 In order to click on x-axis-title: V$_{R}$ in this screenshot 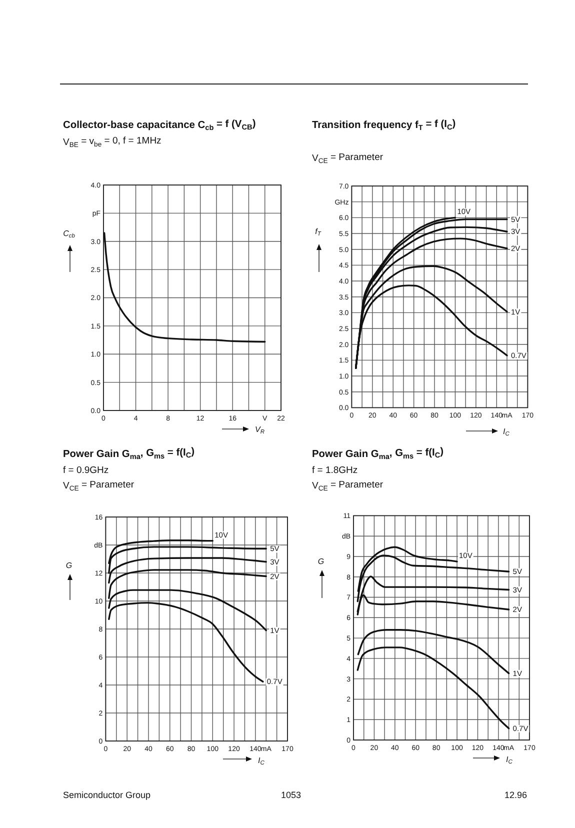, I will do `click(259, 430)`.